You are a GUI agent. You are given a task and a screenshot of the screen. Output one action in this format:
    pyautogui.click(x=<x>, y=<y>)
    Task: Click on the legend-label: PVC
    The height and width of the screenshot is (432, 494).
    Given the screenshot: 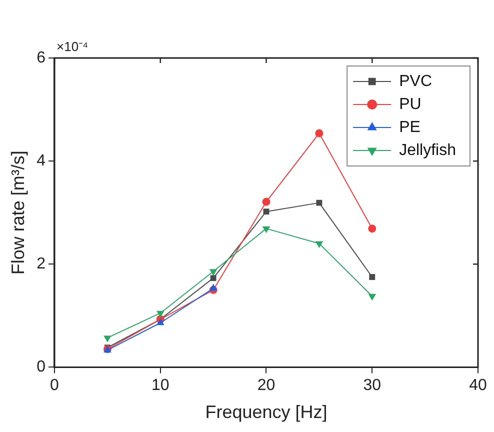 What is the action you would take?
    pyautogui.click(x=415, y=81)
    